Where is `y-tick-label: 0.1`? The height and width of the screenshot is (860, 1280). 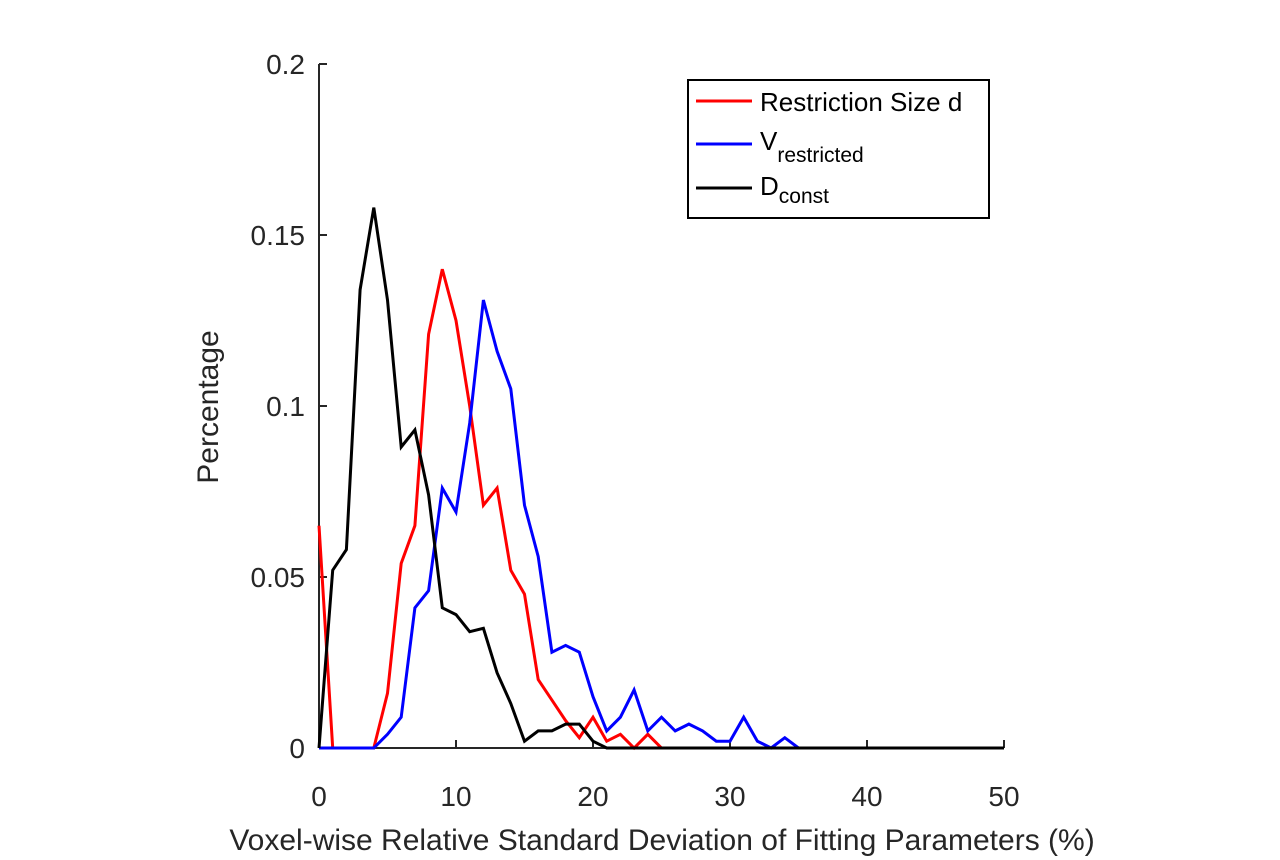 y-tick-label: 0.1 is located at coordinates (285, 406).